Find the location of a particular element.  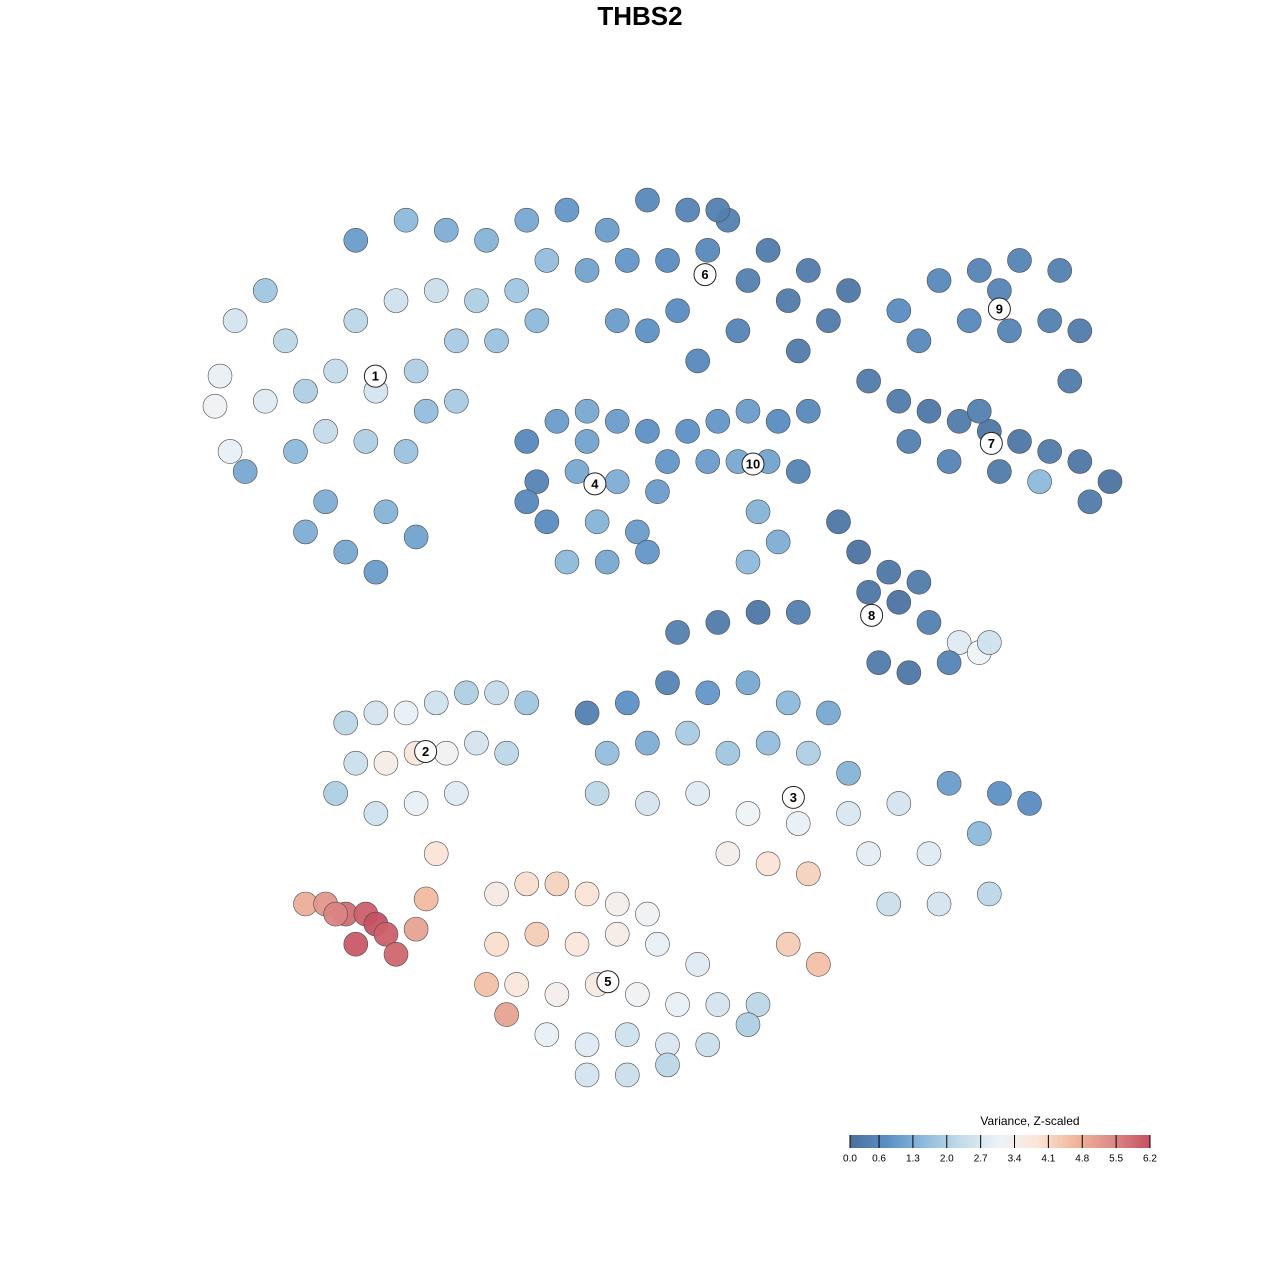

colorbar is located at coordinates (1000, 1141).